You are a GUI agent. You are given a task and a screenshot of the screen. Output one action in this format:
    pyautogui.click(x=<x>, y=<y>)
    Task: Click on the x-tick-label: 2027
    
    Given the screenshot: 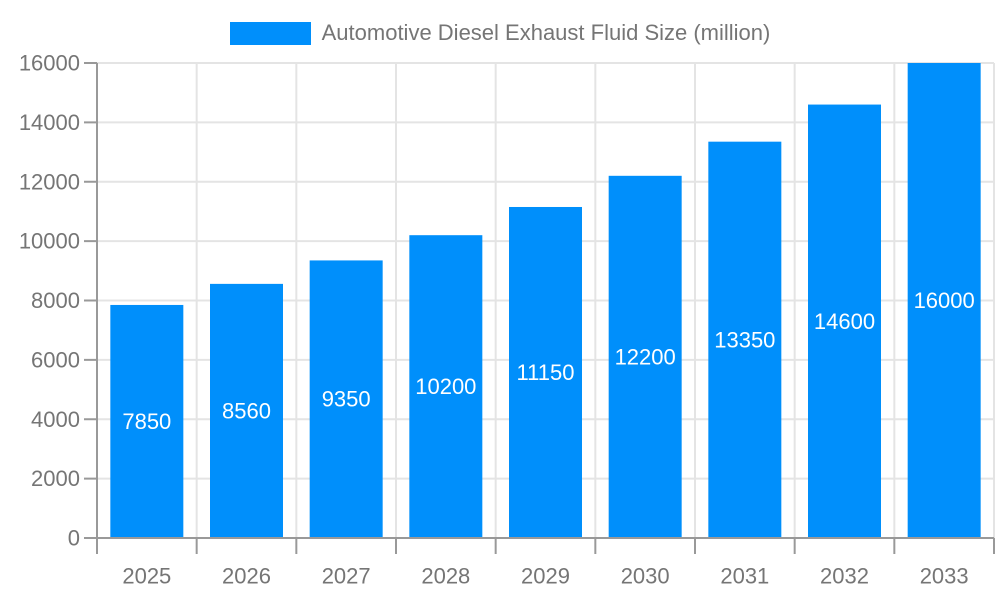 What is the action you would take?
    pyautogui.click(x=346, y=576)
    